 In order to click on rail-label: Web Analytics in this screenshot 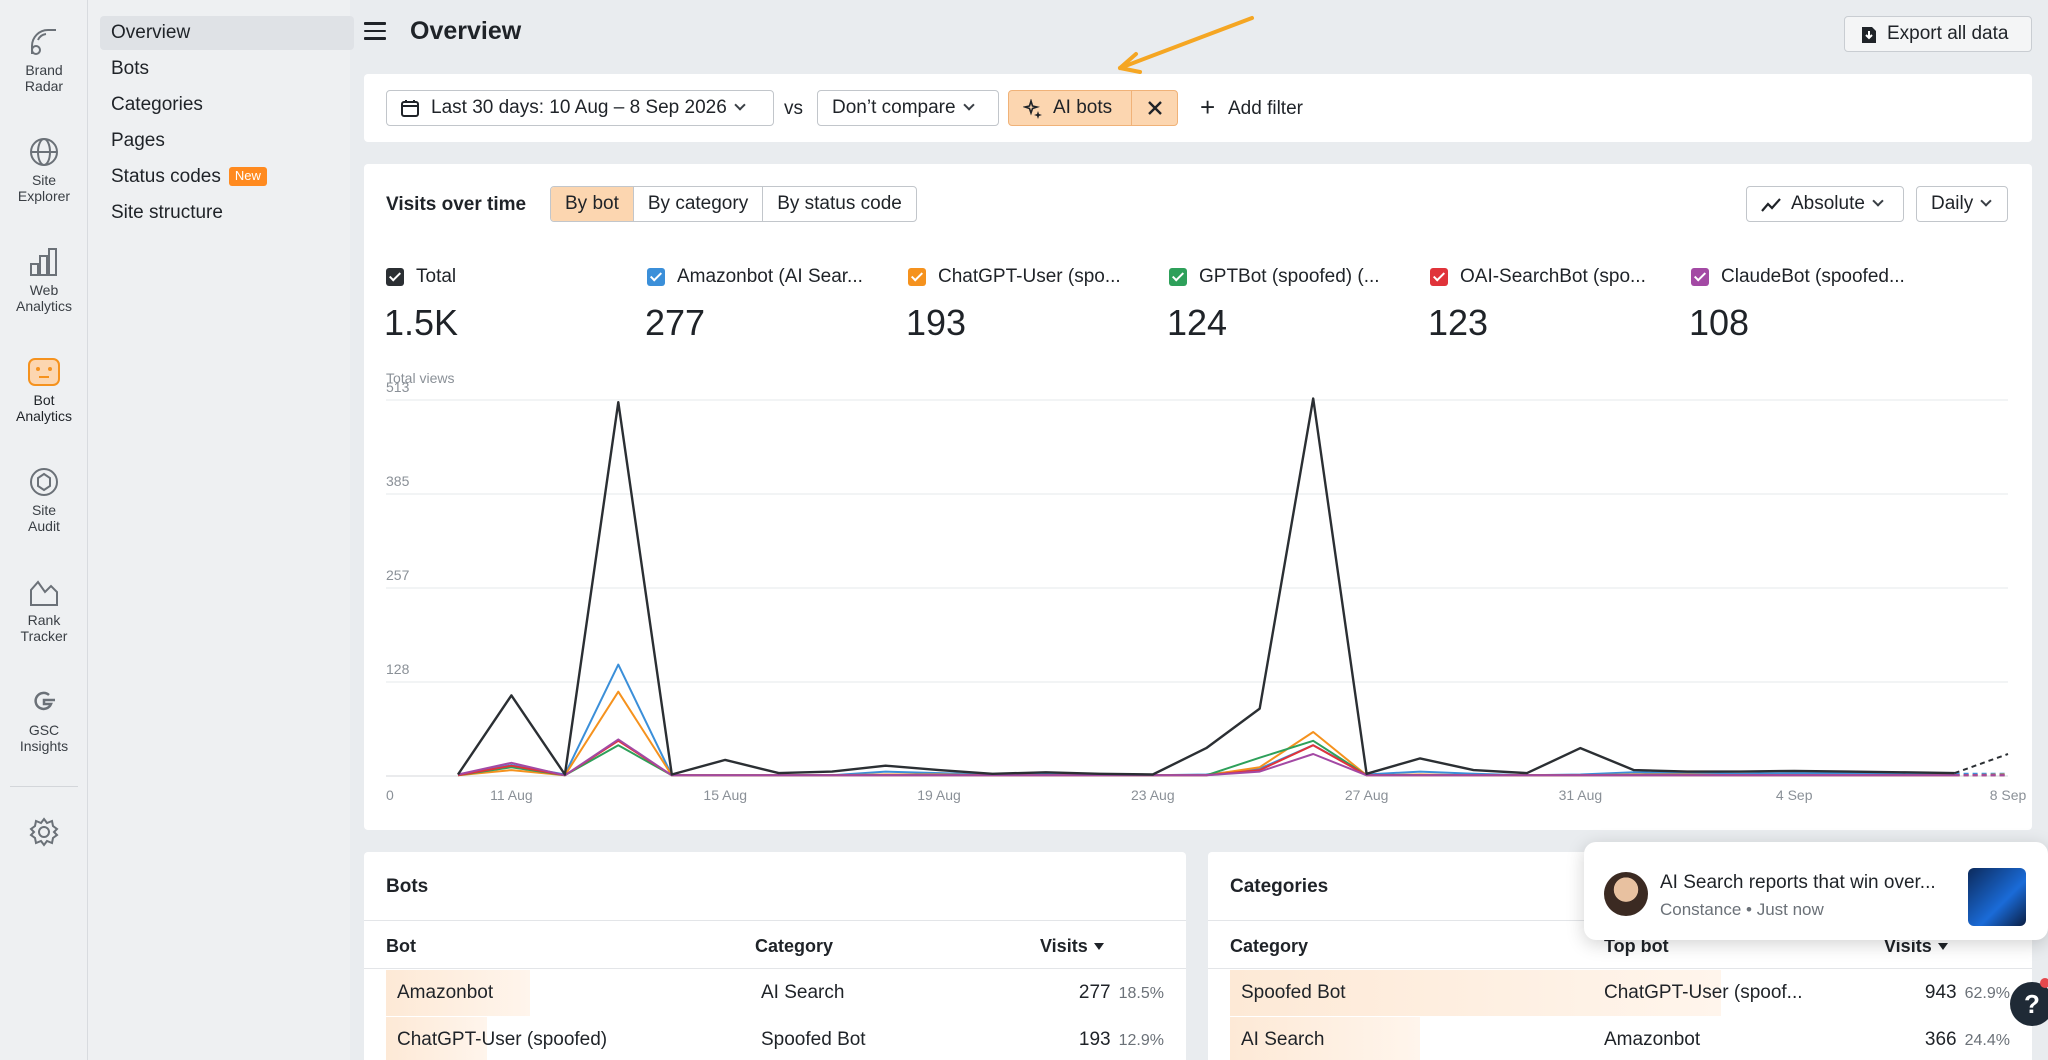, I will do `click(44, 298)`.